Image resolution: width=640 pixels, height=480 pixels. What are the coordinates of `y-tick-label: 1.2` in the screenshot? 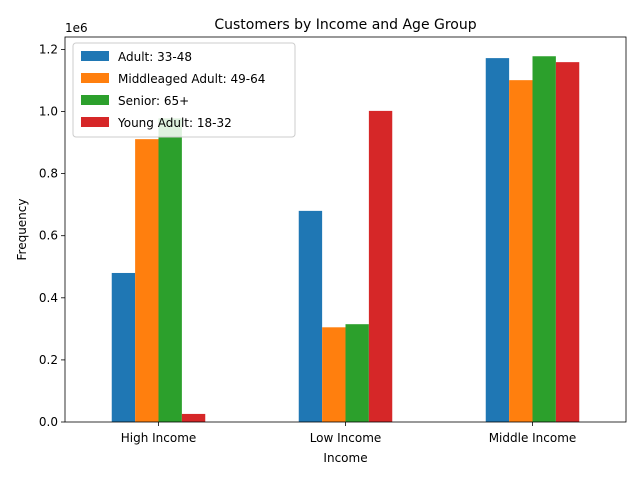 It's located at (48, 49).